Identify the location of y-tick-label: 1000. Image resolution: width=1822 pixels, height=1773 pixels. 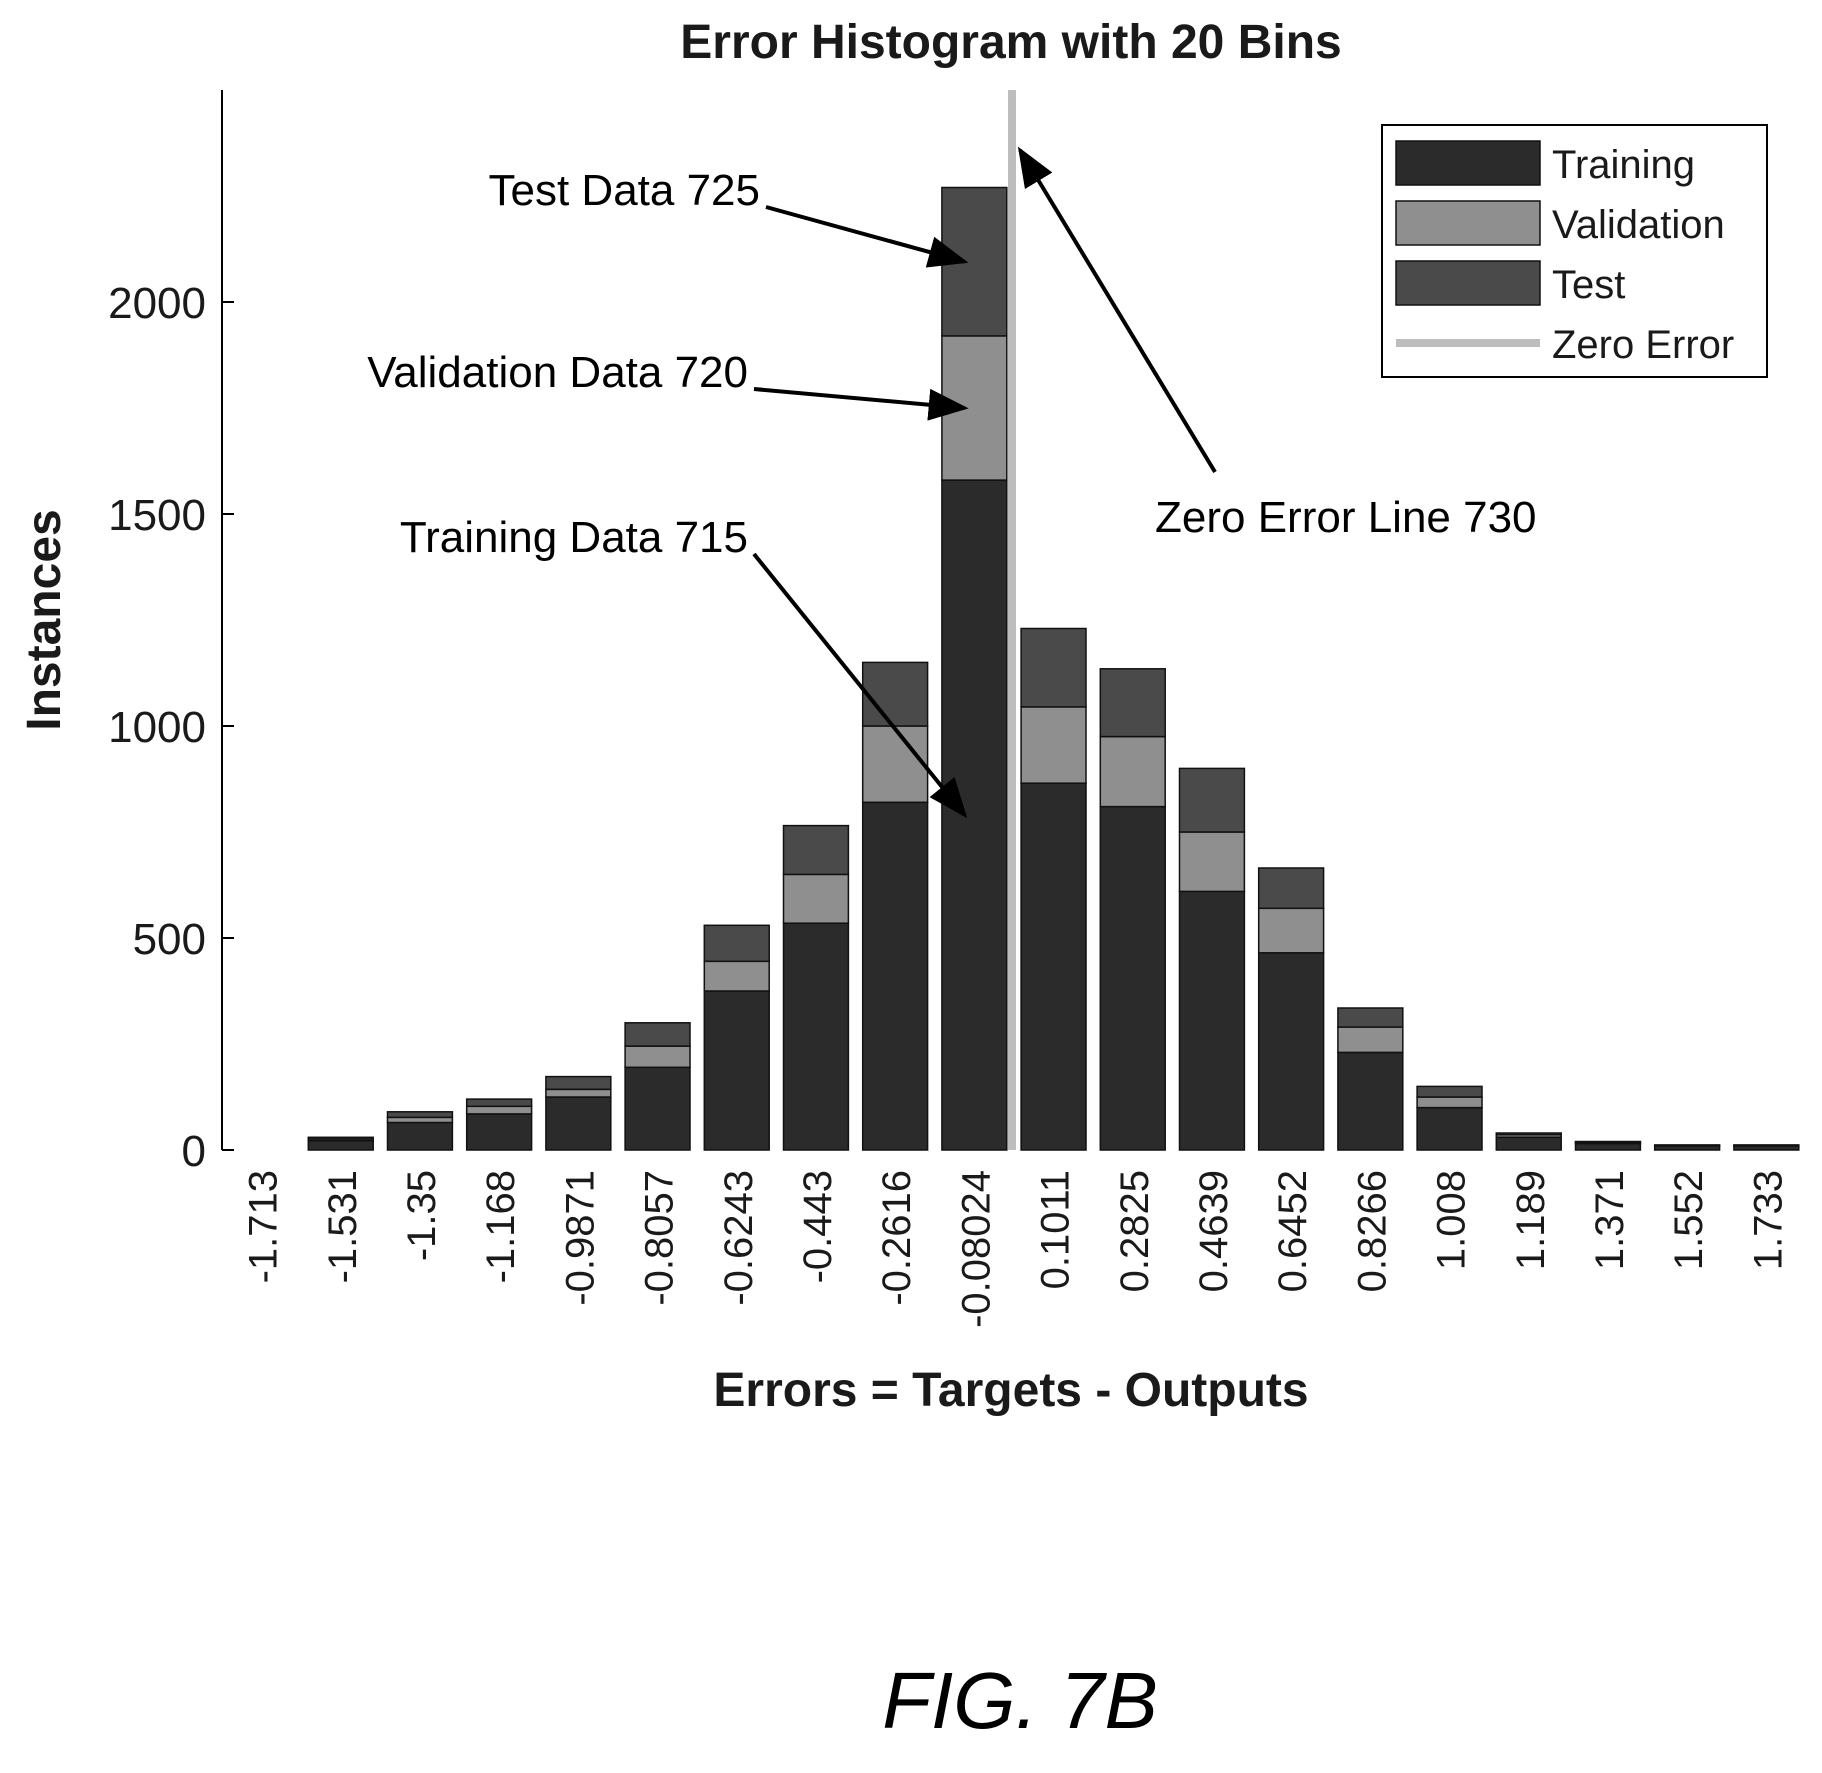
(157, 727).